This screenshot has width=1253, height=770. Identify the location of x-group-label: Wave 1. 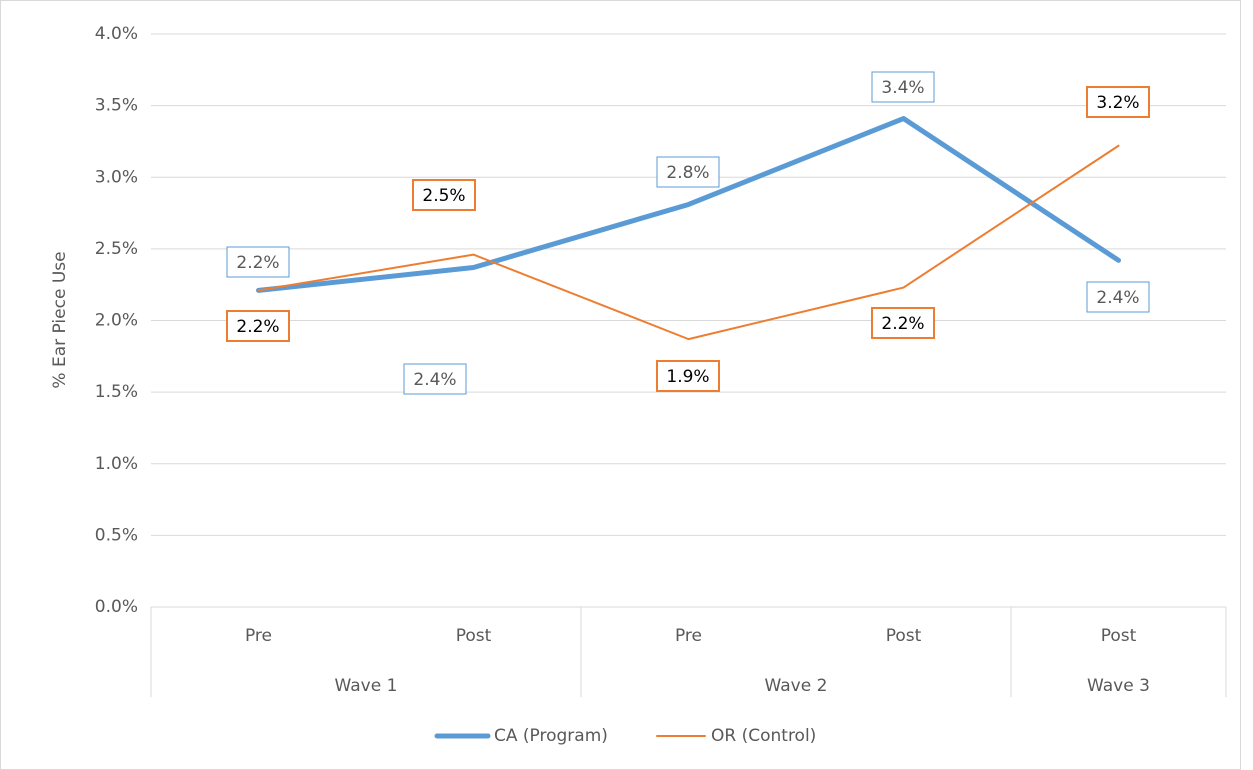
(366, 686).